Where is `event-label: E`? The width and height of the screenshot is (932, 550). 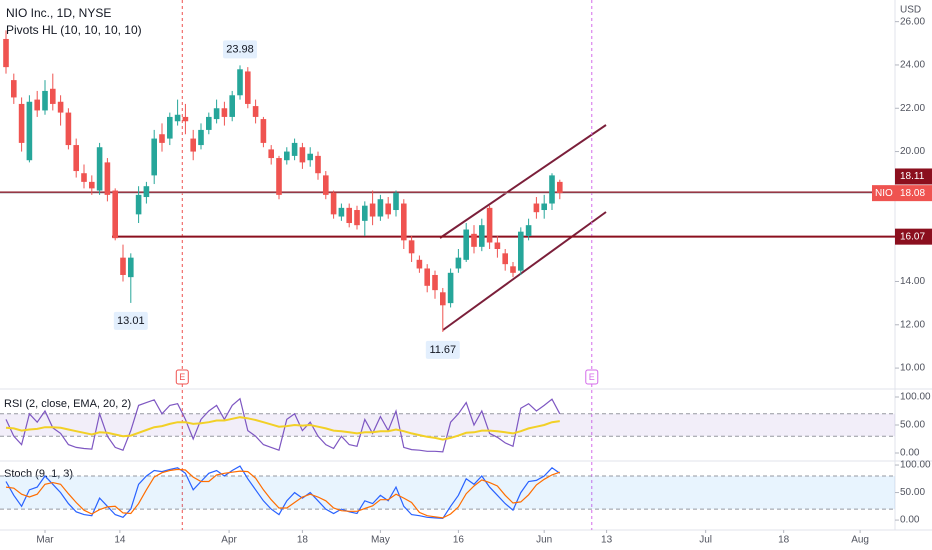 event-label: E is located at coordinates (182, 377).